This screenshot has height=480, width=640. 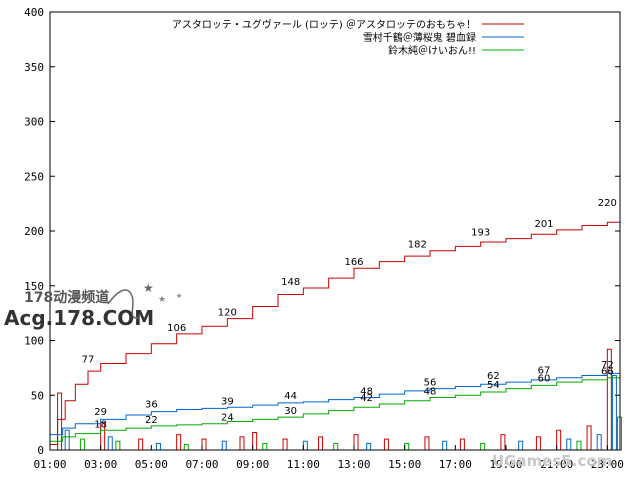 I want to click on watermark-star-tiny-icon: ★, so click(x=179, y=296).